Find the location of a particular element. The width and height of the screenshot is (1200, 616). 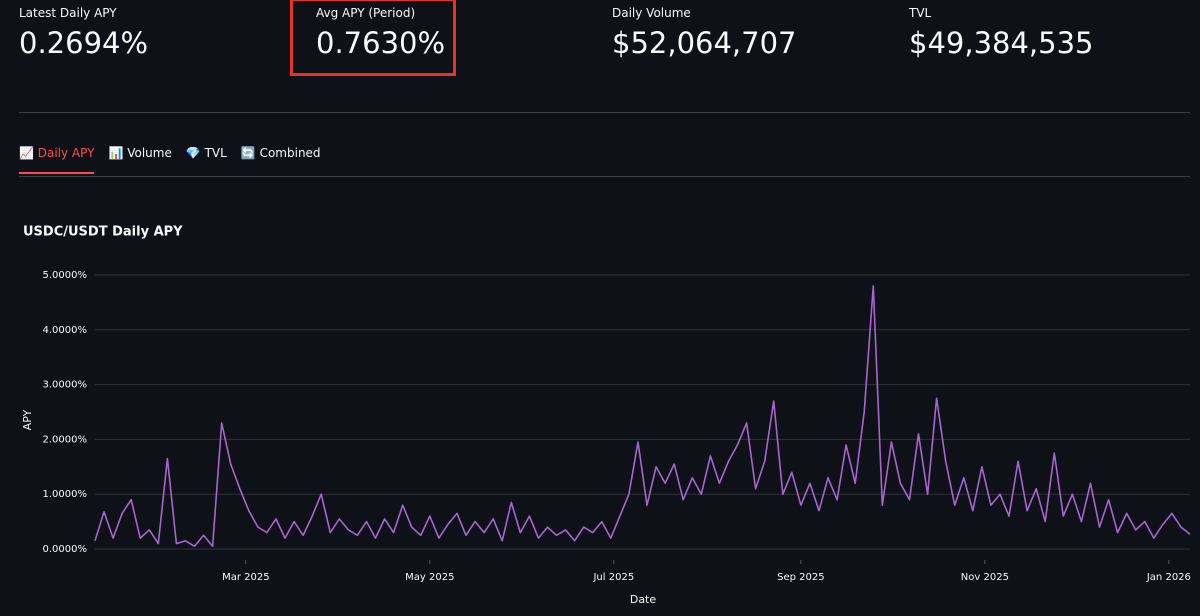

metric-value: 0.7630% is located at coordinates (381, 43).